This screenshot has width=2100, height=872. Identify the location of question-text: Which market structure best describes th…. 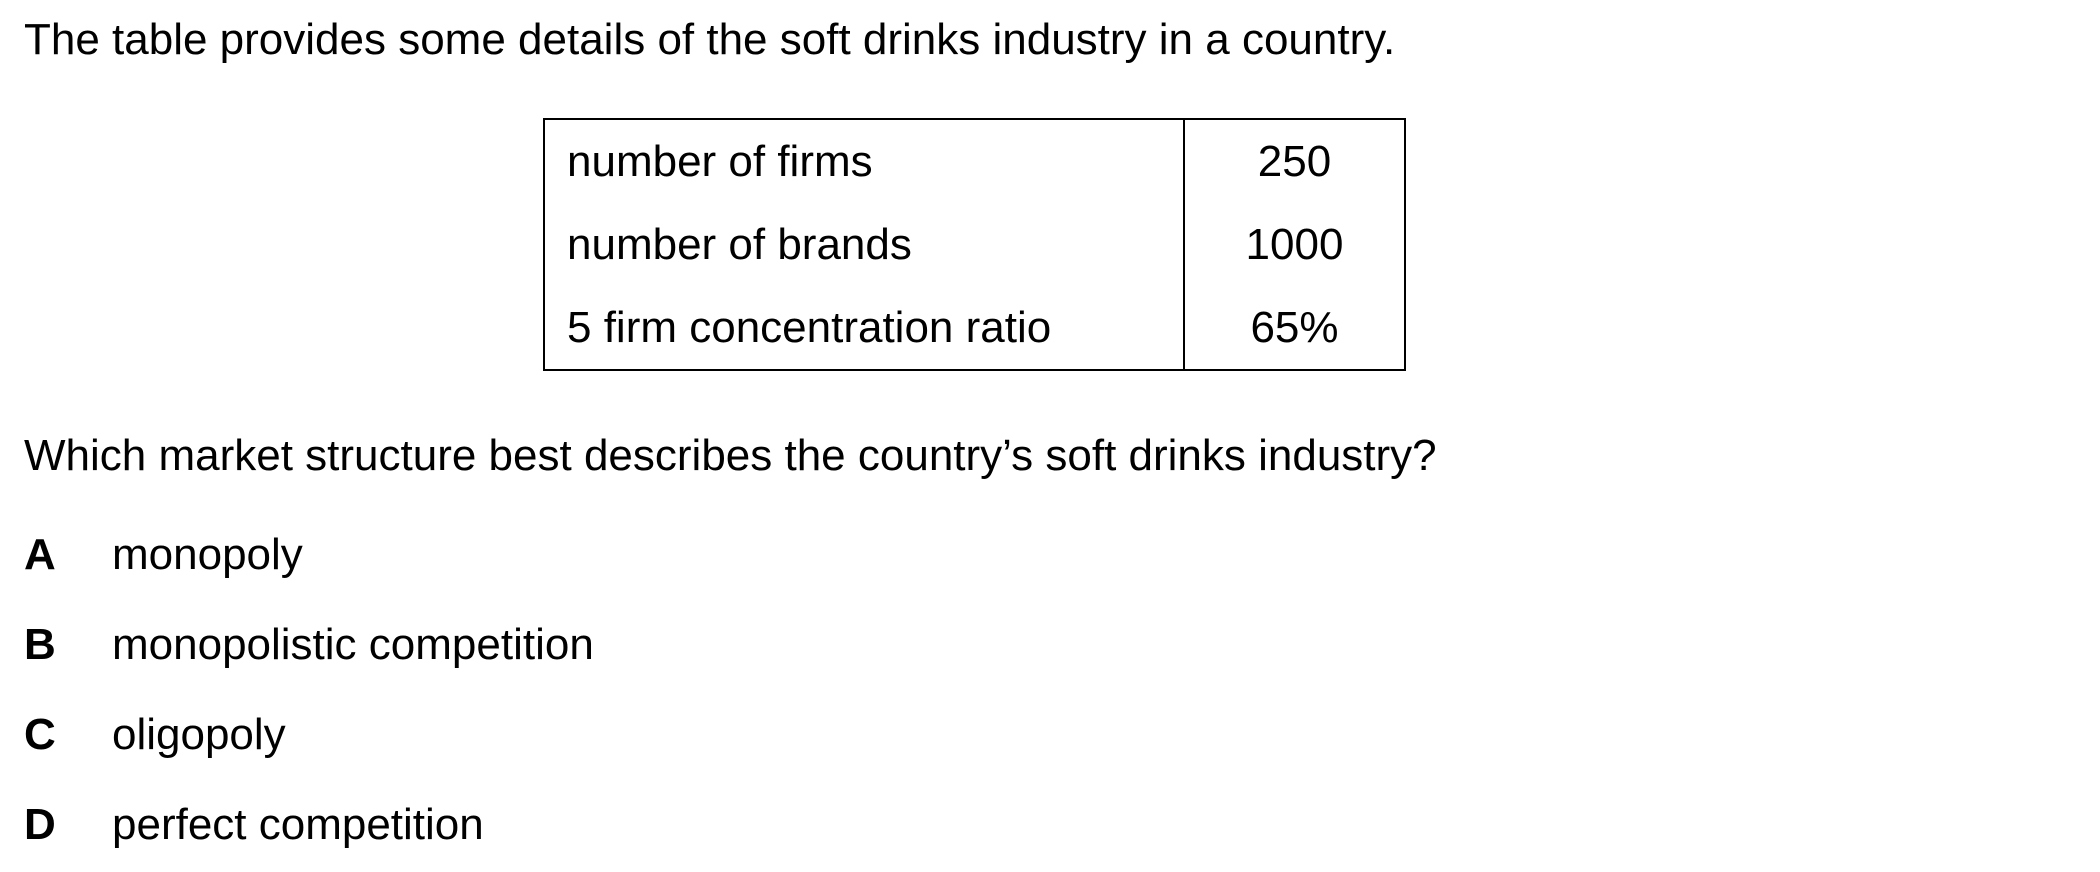
(730, 455).